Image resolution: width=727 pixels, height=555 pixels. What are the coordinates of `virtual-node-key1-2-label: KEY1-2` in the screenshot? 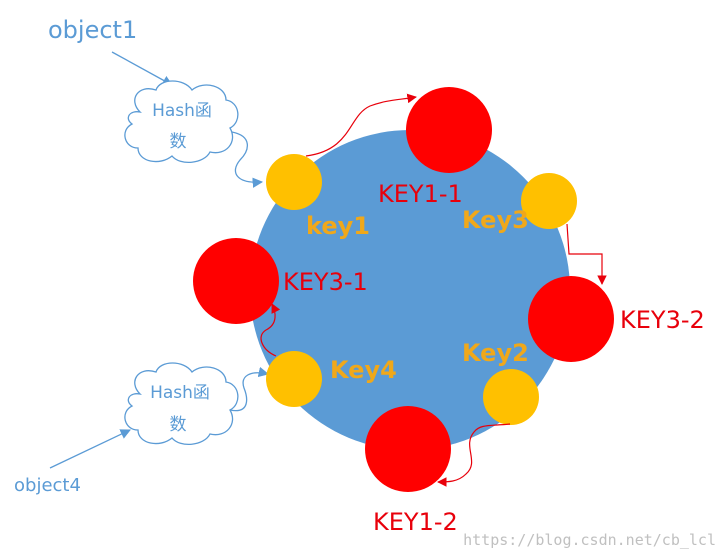 It's located at (415, 522).